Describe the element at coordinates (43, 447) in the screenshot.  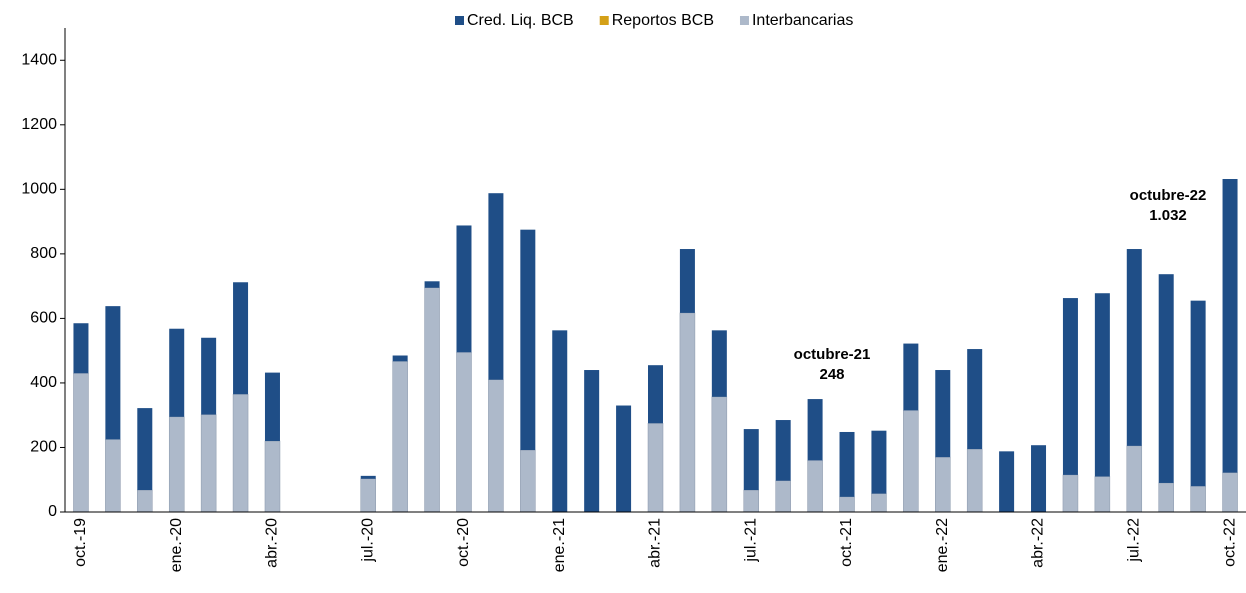
I see `y-tick-label: 200` at that location.